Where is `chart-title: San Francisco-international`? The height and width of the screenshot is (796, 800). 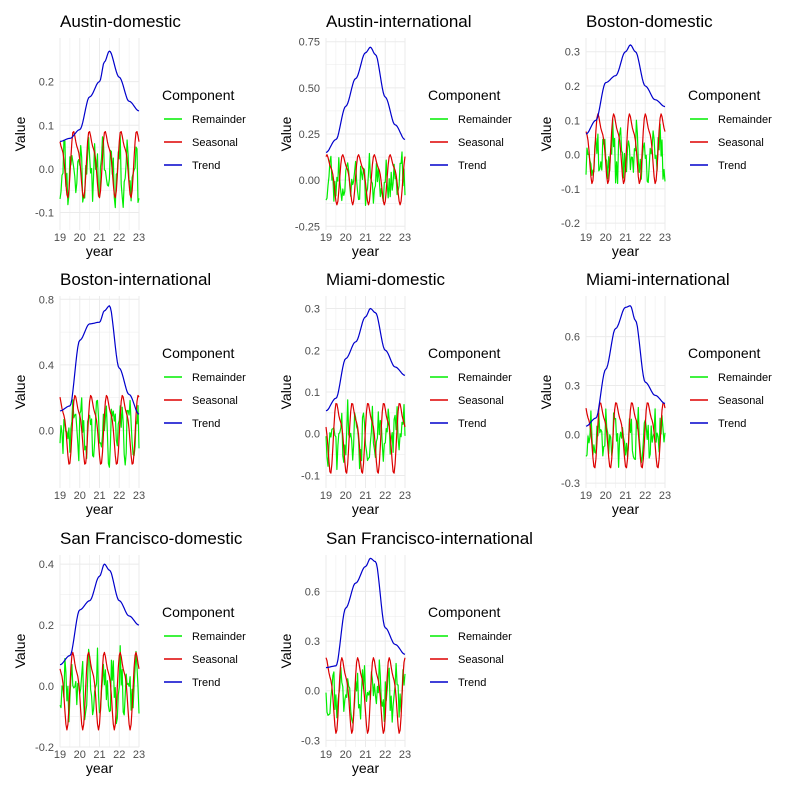
chart-title: San Francisco-international is located at coordinates (429, 538).